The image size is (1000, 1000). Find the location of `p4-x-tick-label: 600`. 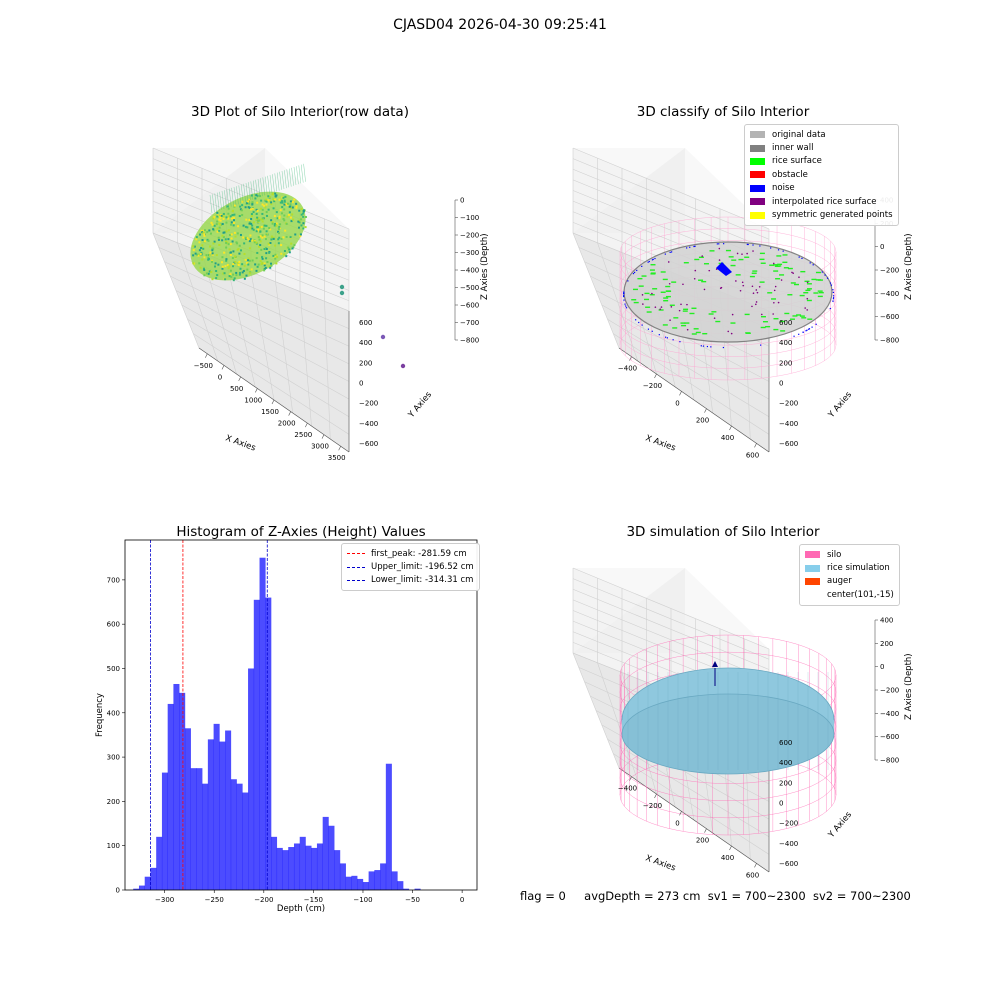

p4-x-tick-label: 600 is located at coordinates (752, 875).